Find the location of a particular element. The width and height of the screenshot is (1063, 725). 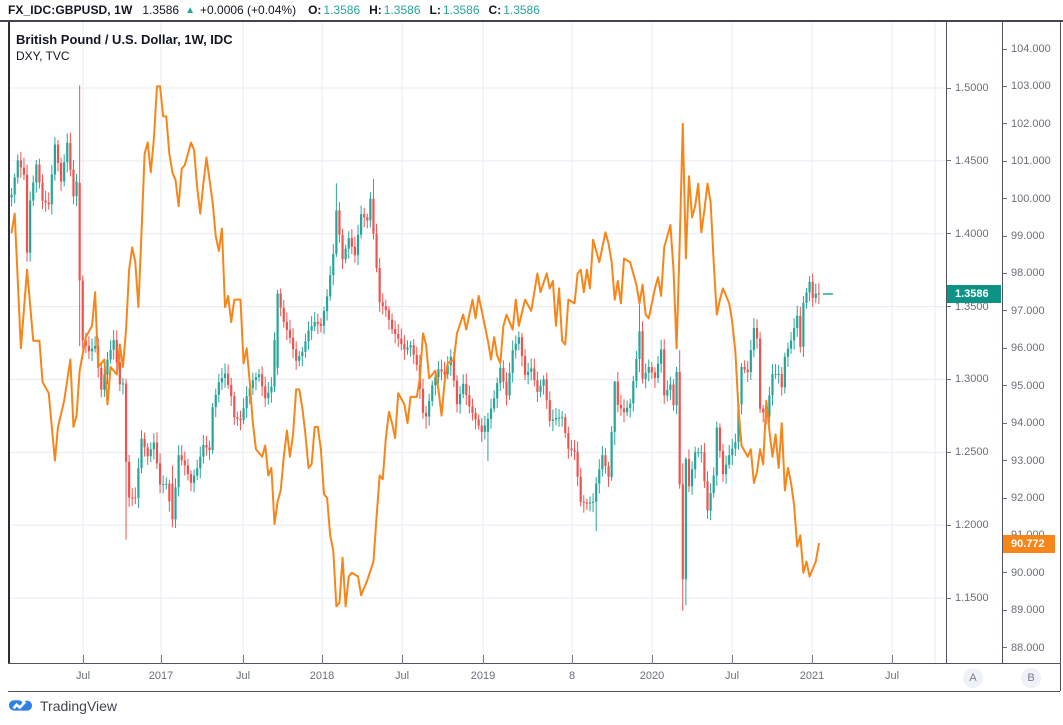

close-value: 1.3586 is located at coordinates (521, 10).